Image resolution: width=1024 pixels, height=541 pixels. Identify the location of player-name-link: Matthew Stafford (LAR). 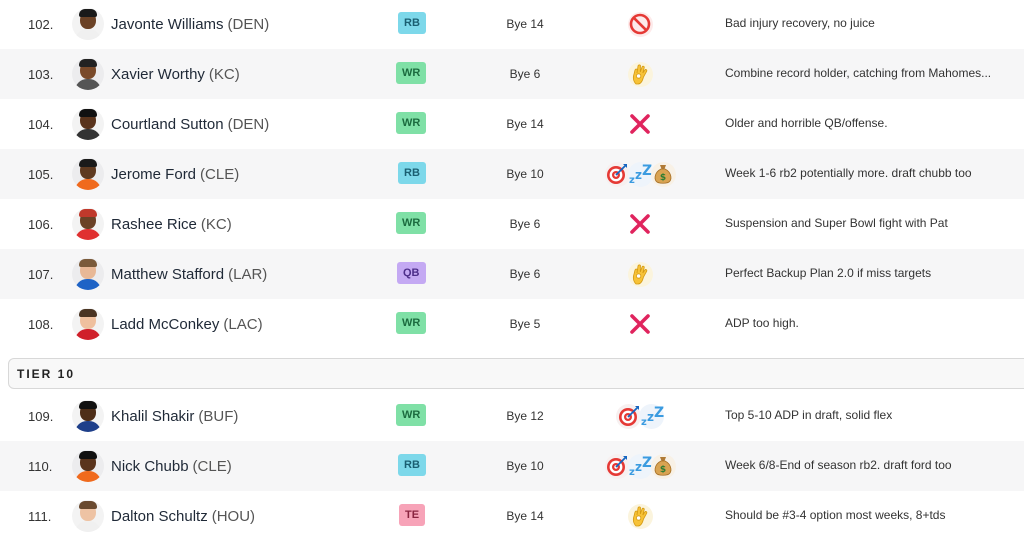
(189, 274).